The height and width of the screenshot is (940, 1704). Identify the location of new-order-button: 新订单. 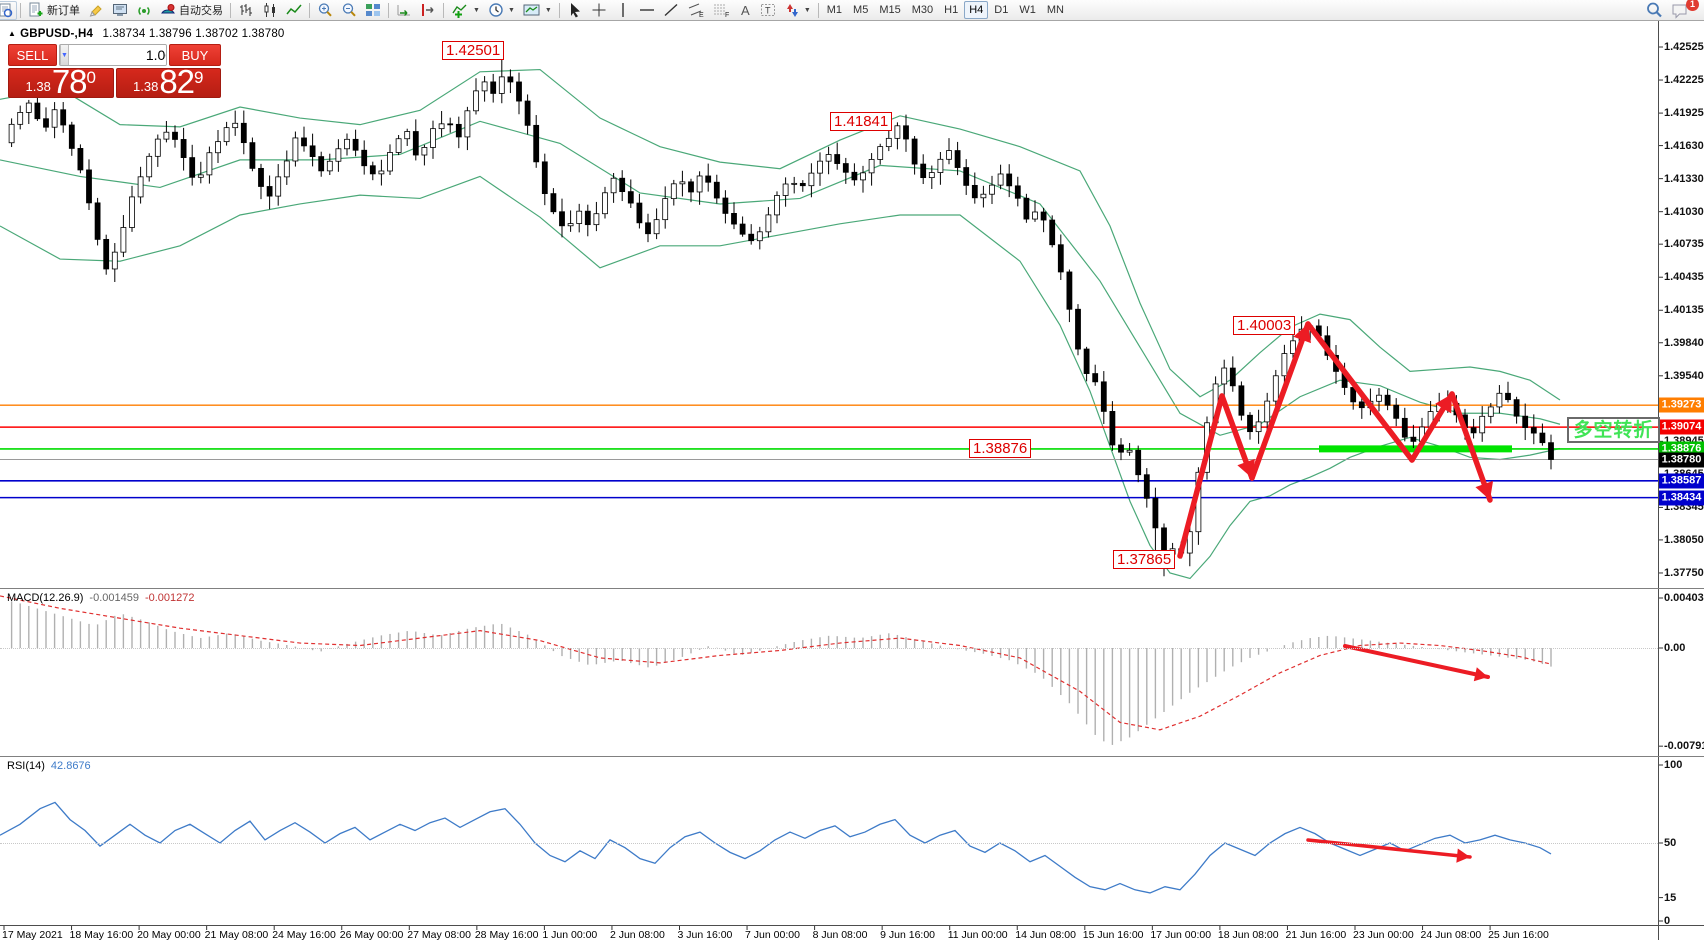
(54, 10).